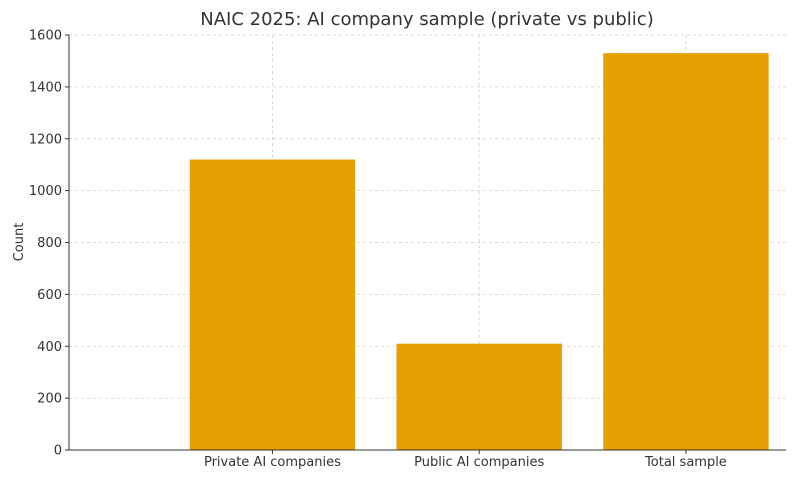 This screenshot has width=800, height=479. I want to click on y-tick-label: 600, so click(49, 295).